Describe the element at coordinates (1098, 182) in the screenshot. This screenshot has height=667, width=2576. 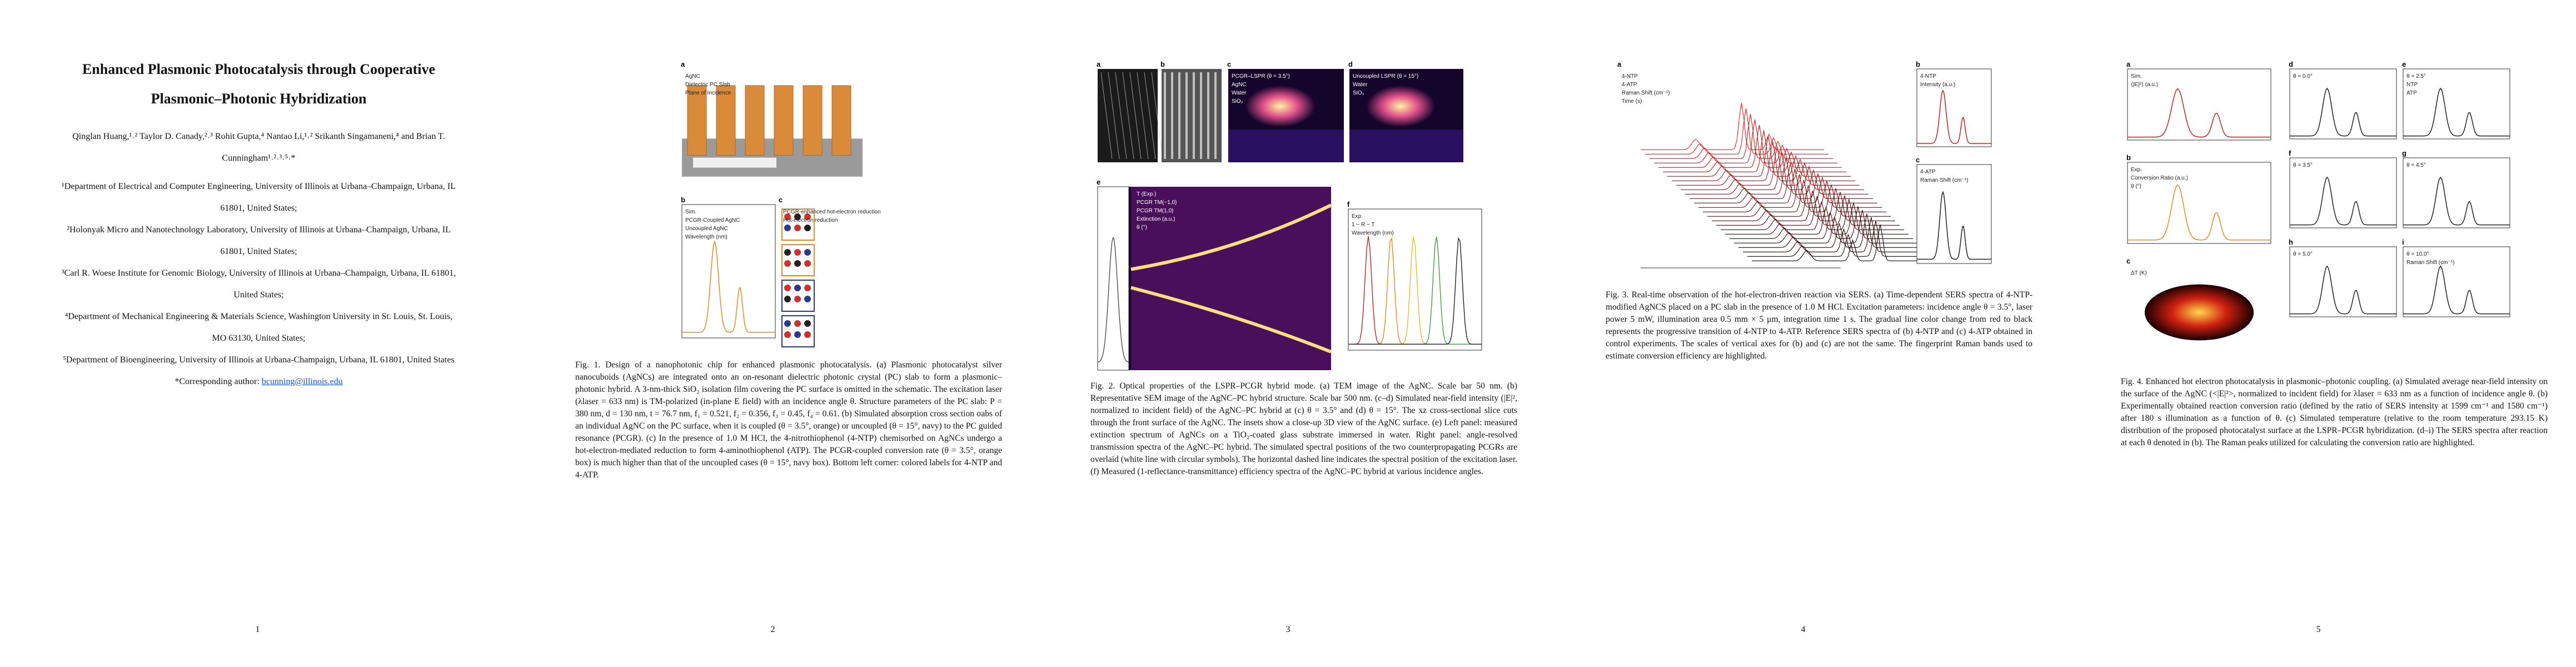
I see `panel-label: e` at that location.